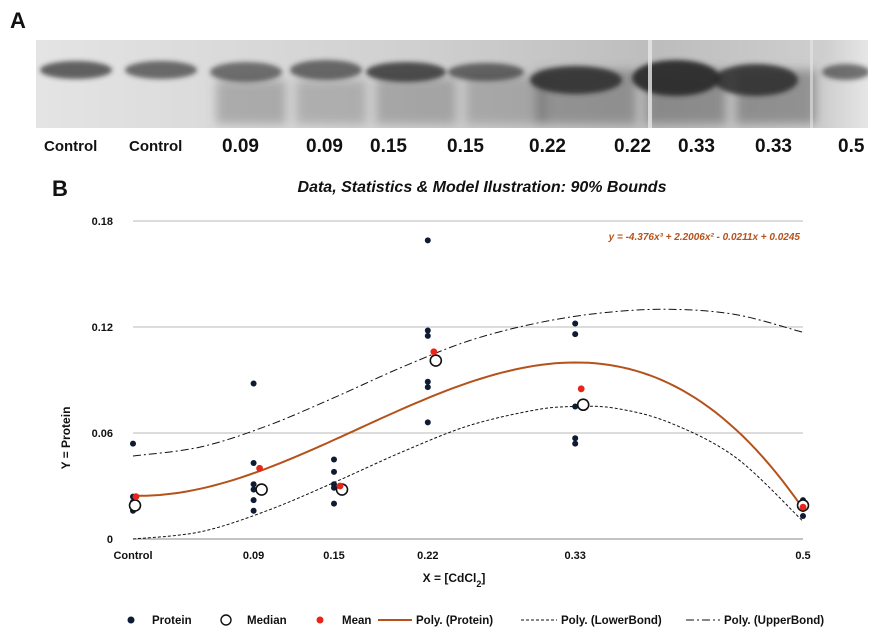  What do you see at coordinates (774, 621) in the screenshot?
I see `legend-label-poly-upper: Poly. (UpperBond)` at bounding box center [774, 621].